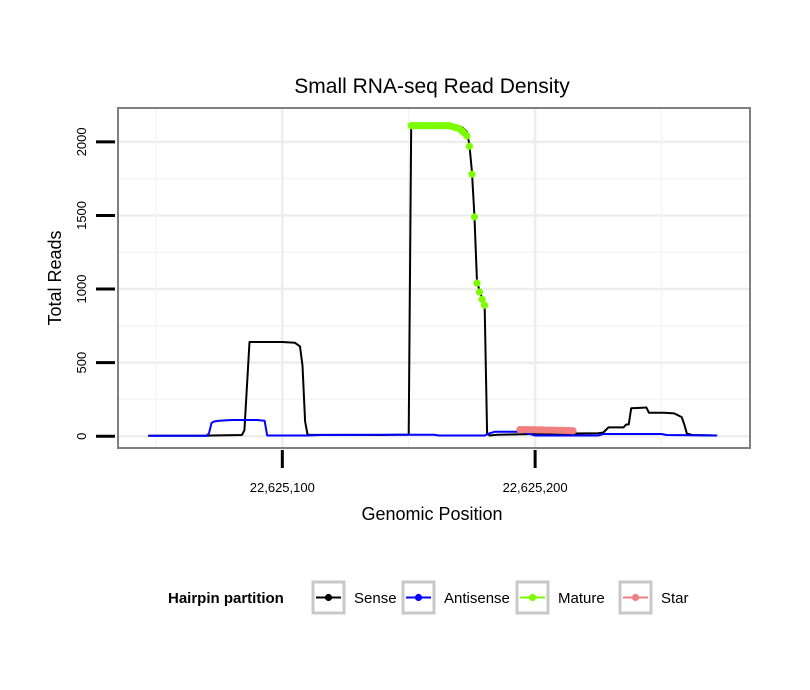 The image size is (810, 690). I want to click on legend-label-antisense: Antisense, so click(477, 598).